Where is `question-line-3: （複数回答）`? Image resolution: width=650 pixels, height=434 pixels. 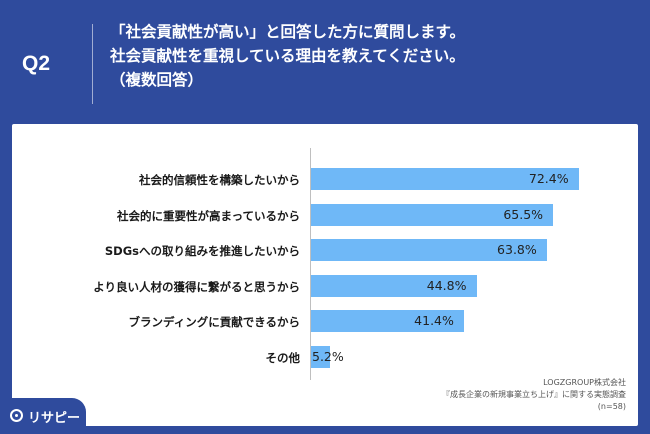 question-line-3: （複数回答） is located at coordinates (157, 80).